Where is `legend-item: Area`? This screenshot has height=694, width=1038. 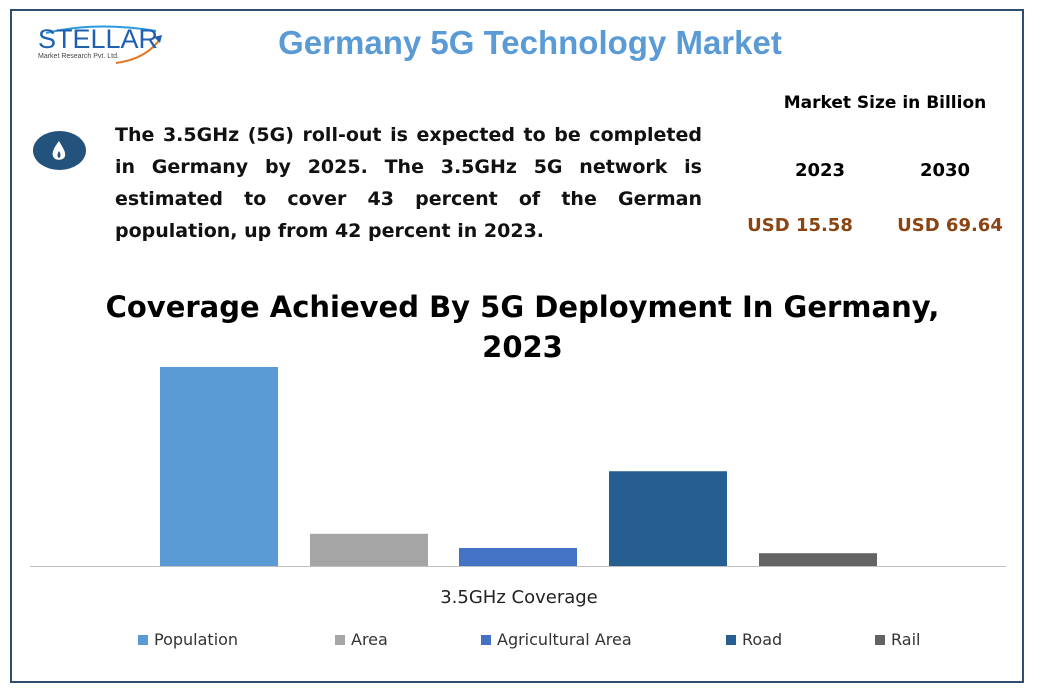
legend-item: Area is located at coordinates (361, 639).